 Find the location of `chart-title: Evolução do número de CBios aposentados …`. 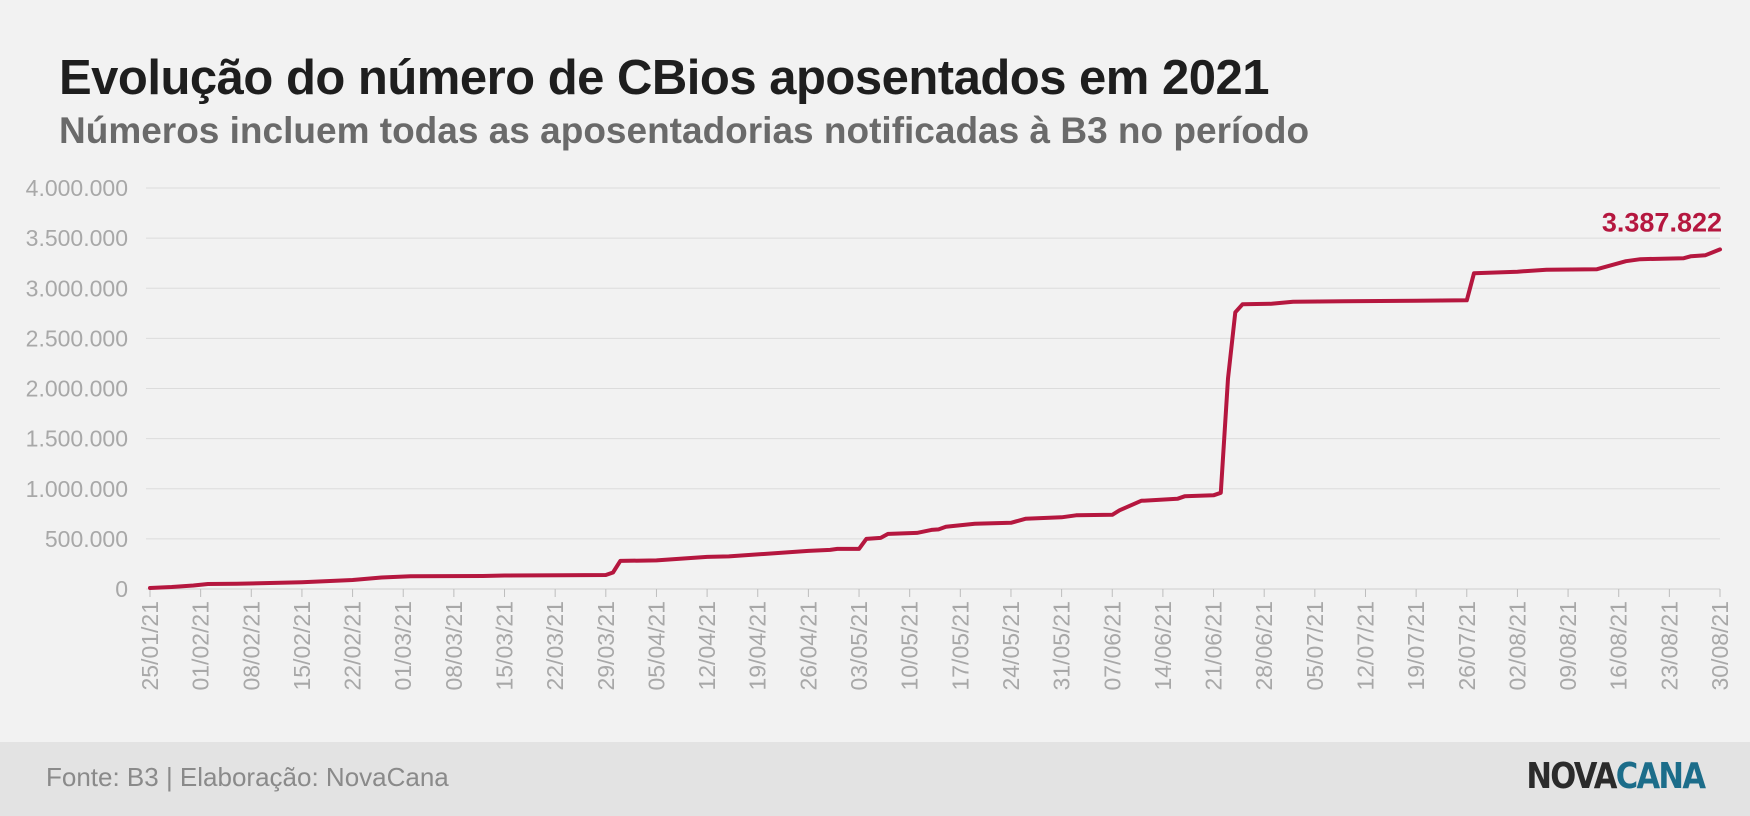

chart-title: Evolução do número de CBios aposentados … is located at coordinates (664, 78).